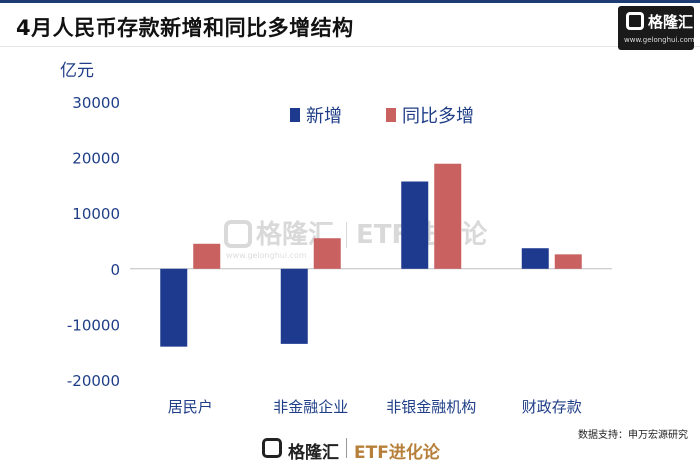  I want to click on y-tick-label: -20000, so click(93, 381).